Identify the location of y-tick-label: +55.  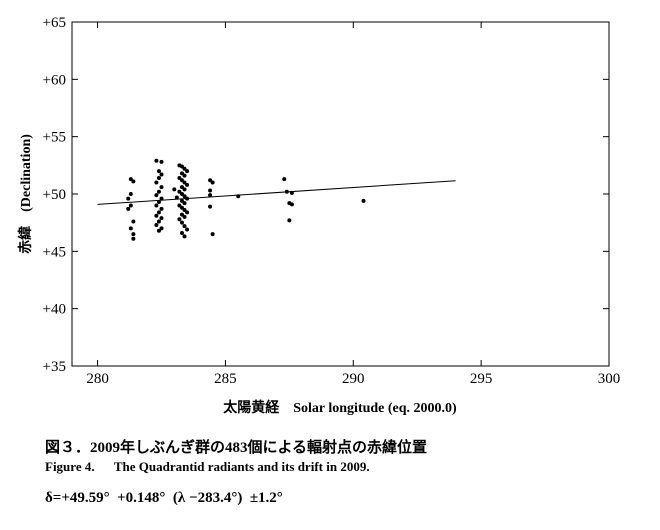
(54, 138).